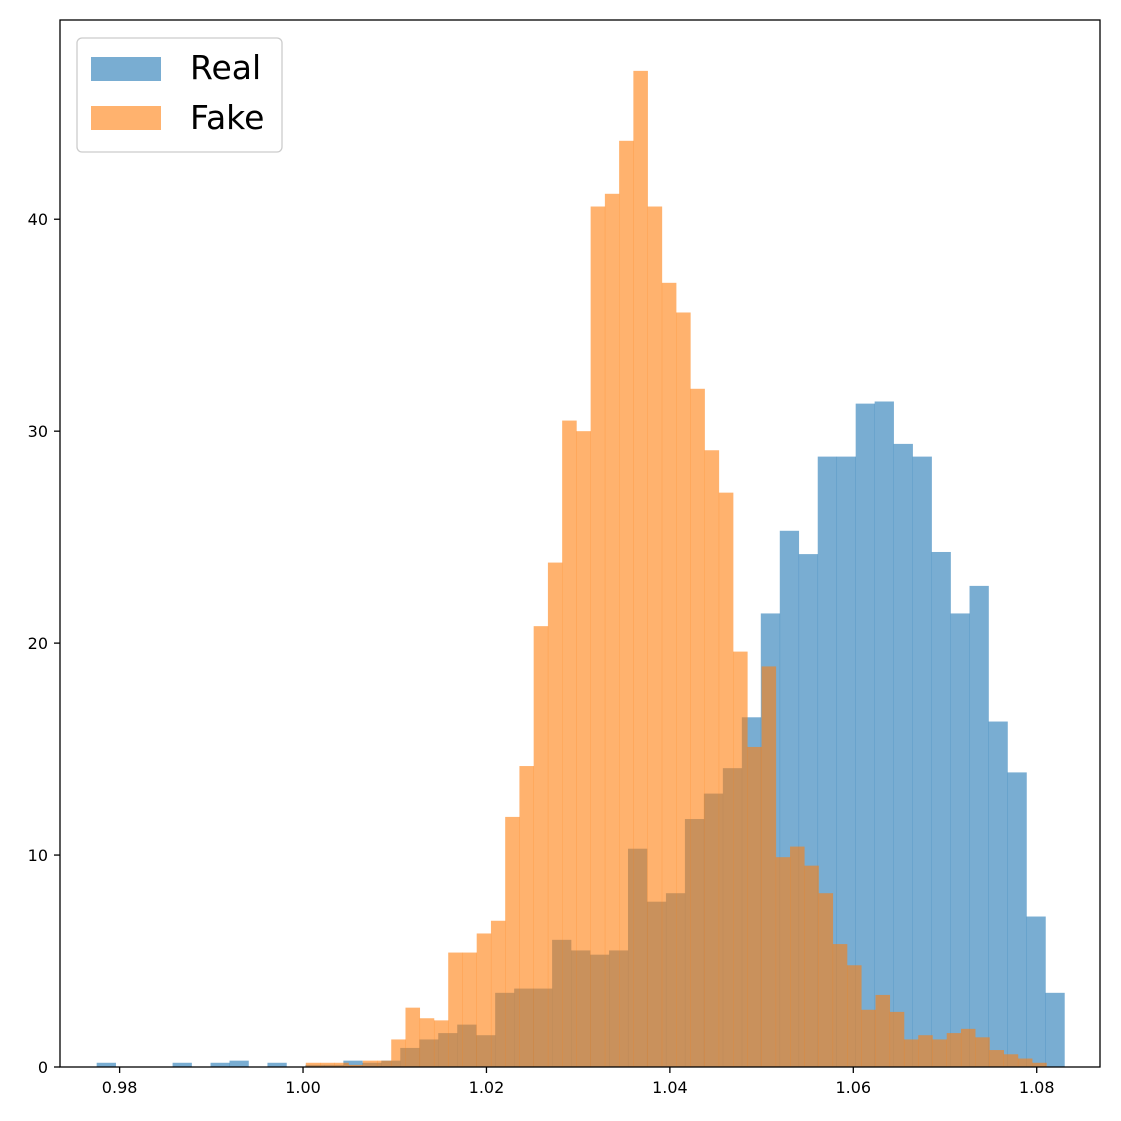 The width and height of the screenshot is (1121, 1121). What do you see at coordinates (38, 643) in the screenshot?
I see `y-tick-label: 20` at bounding box center [38, 643].